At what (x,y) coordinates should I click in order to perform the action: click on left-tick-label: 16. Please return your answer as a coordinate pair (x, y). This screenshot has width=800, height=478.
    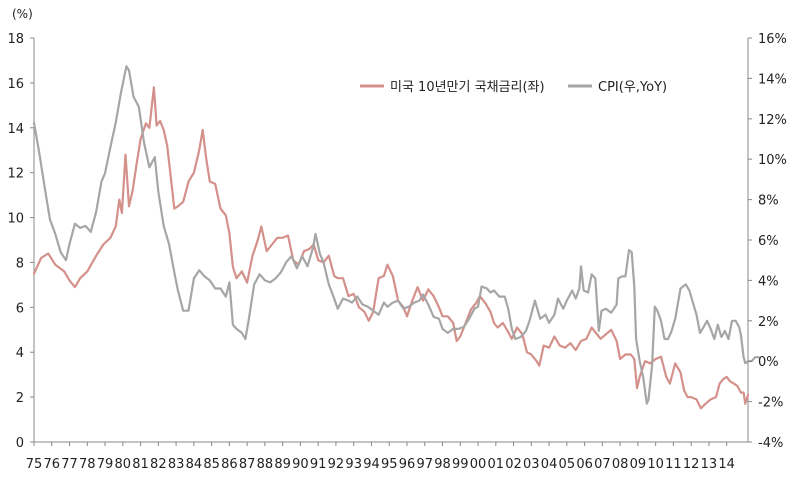
    Looking at the image, I should click on (15, 84).